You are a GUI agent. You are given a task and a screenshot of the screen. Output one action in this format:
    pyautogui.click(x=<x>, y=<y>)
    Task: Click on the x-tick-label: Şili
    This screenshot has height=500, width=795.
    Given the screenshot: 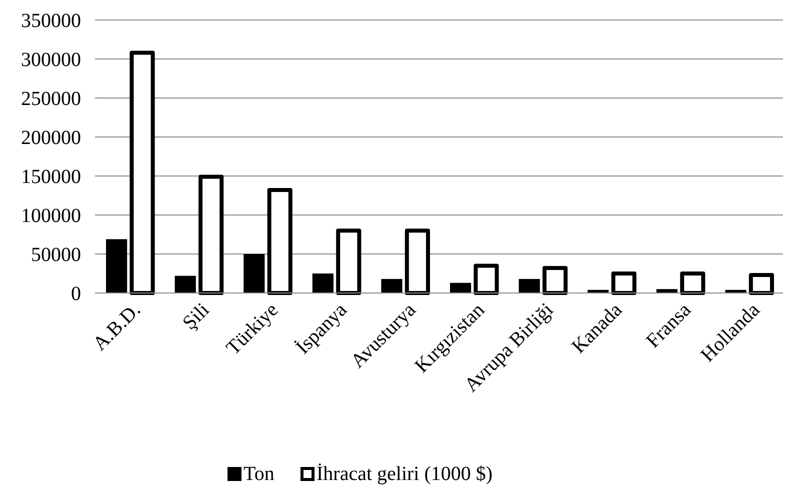 What is the action you would take?
    pyautogui.click(x=196, y=316)
    